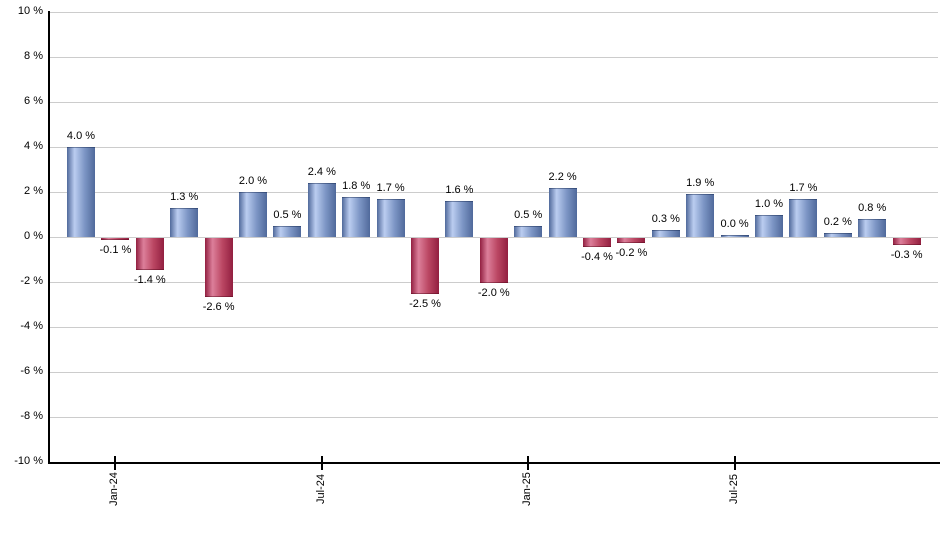  What do you see at coordinates (149, 279) in the screenshot?
I see `bar-value-label: -1.4 %` at bounding box center [149, 279].